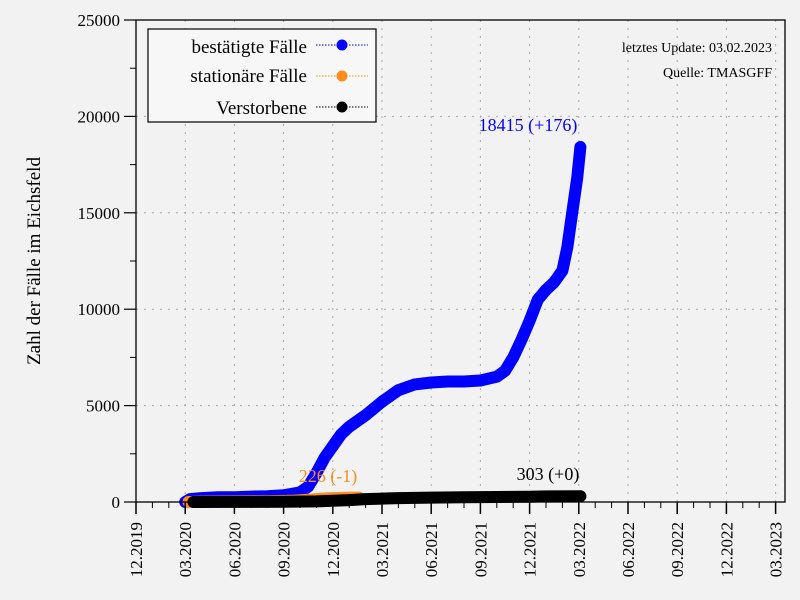 This screenshot has width=800, height=600. Describe the element at coordinates (328, 476) in the screenshot. I see `hospital-end-label: 226 (-1)` at that location.